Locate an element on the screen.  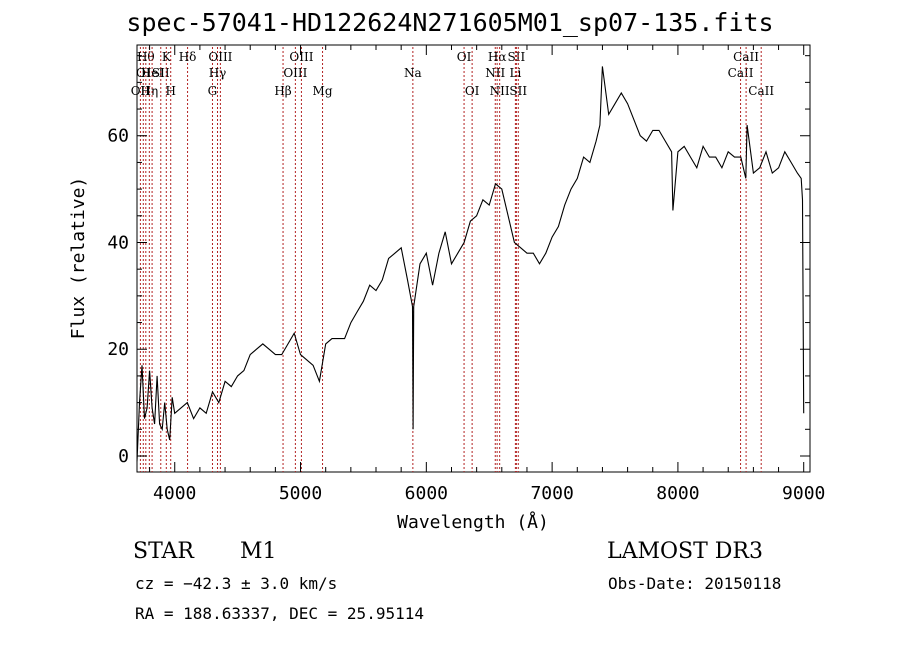
x-tick-label: 9000 is located at coordinates (803, 493).